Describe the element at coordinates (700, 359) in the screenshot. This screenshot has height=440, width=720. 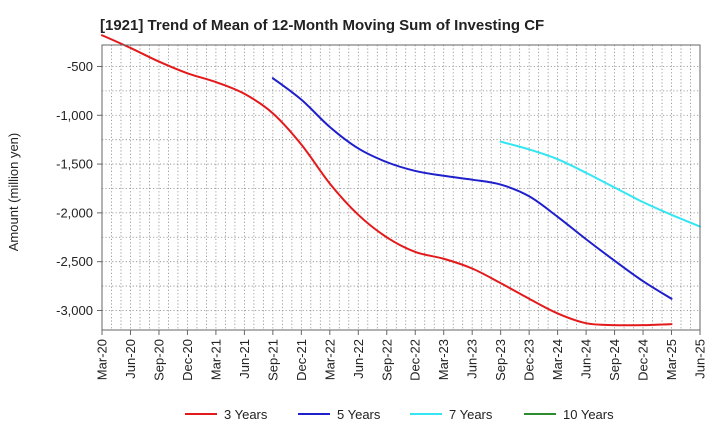
I see `x-tick-label: Jun-25` at that location.